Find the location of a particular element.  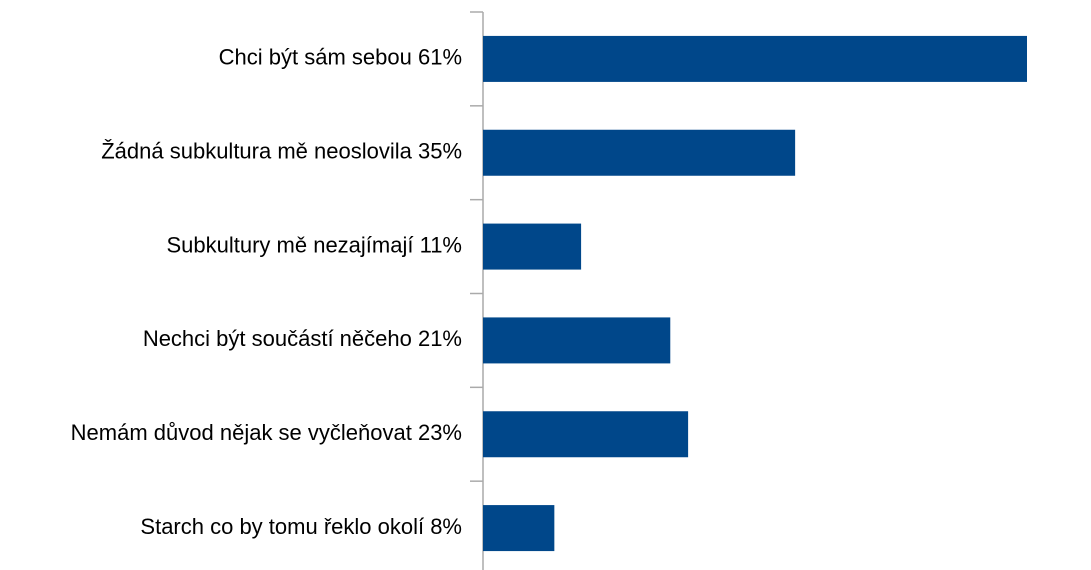

category-label: Chci být sám sebou 61% is located at coordinates (340, 57).